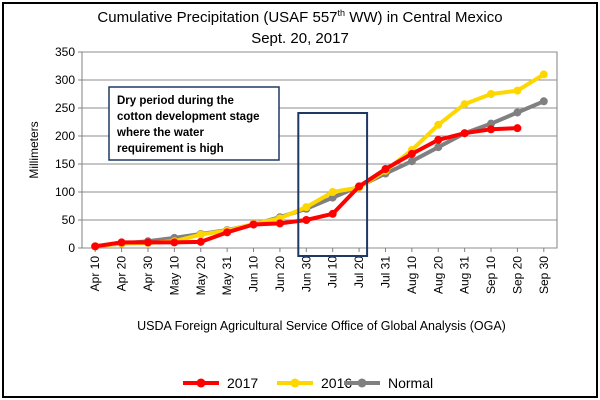  Describe the element at coordinates (491, 275) in the screenshot. I see `x-tick-label: Sep 10` at that location.